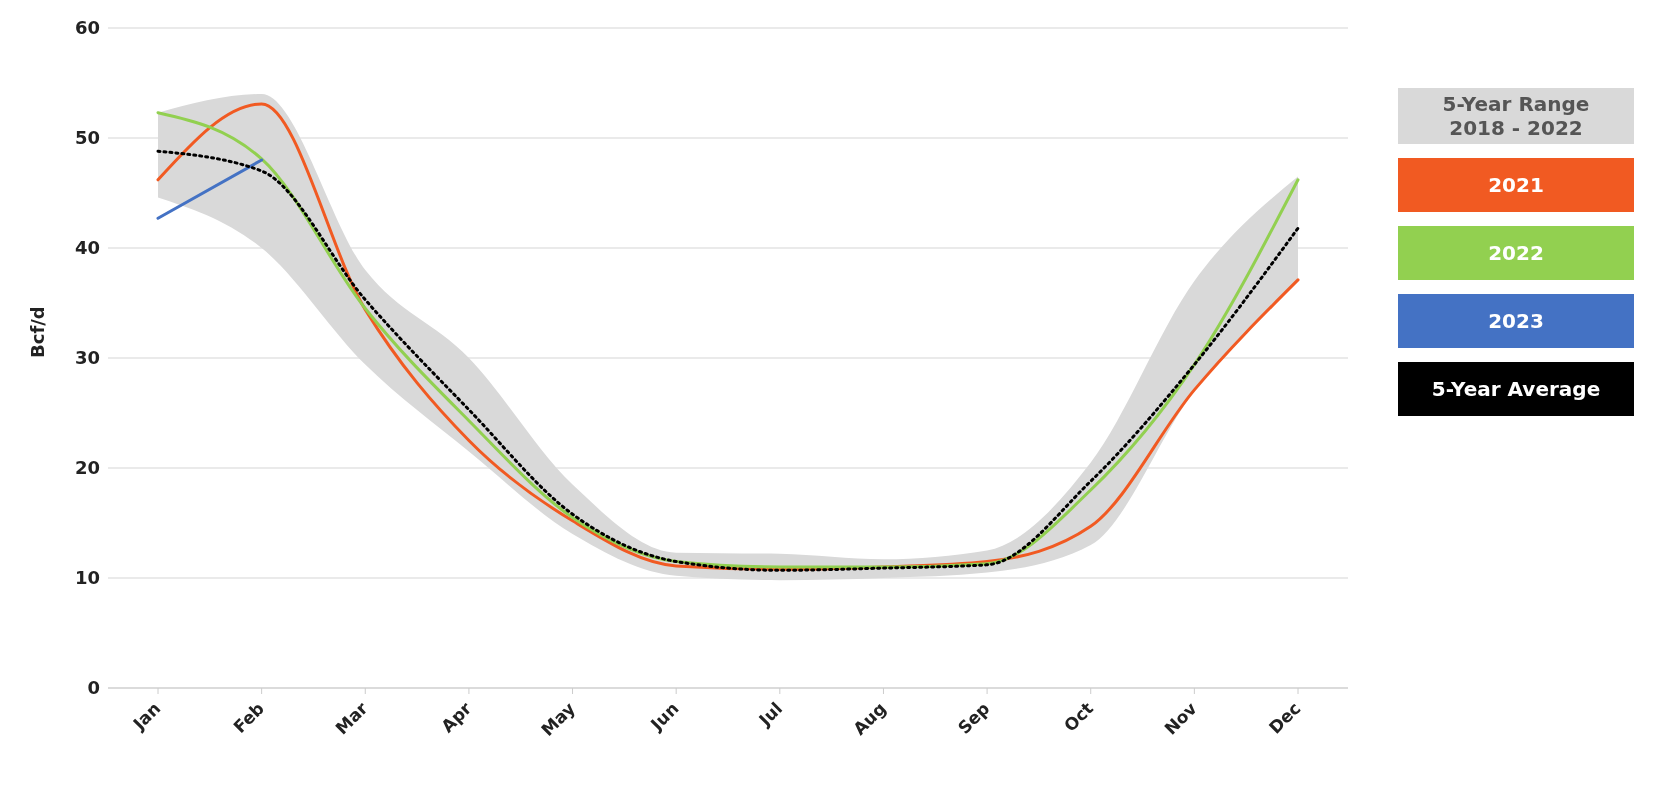  Describe the element at coordinates (87, 28) in the screenshot. I see `y-tick-label: 60` at that location.